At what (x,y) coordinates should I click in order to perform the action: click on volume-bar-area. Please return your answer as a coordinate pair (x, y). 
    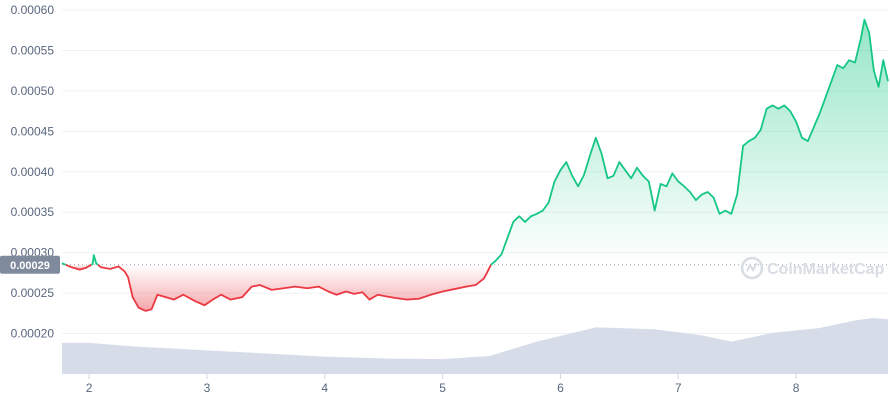
    Looking at the image, I should click on (475, 346).